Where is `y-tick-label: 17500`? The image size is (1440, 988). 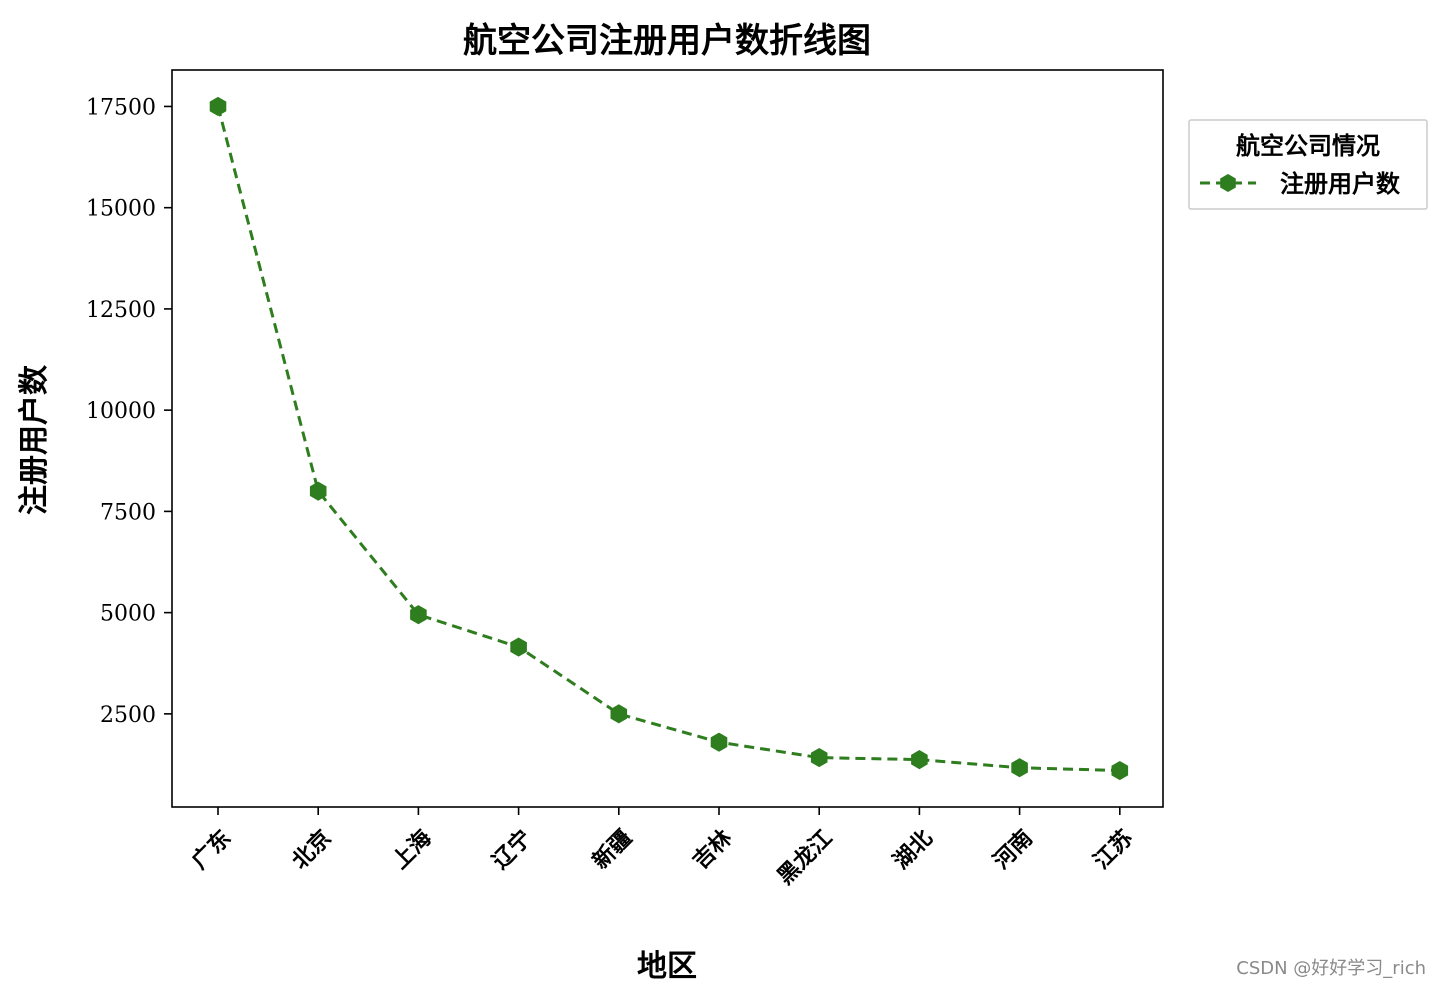 y-tick-label: 17500 is located at coordinates (121, 107).